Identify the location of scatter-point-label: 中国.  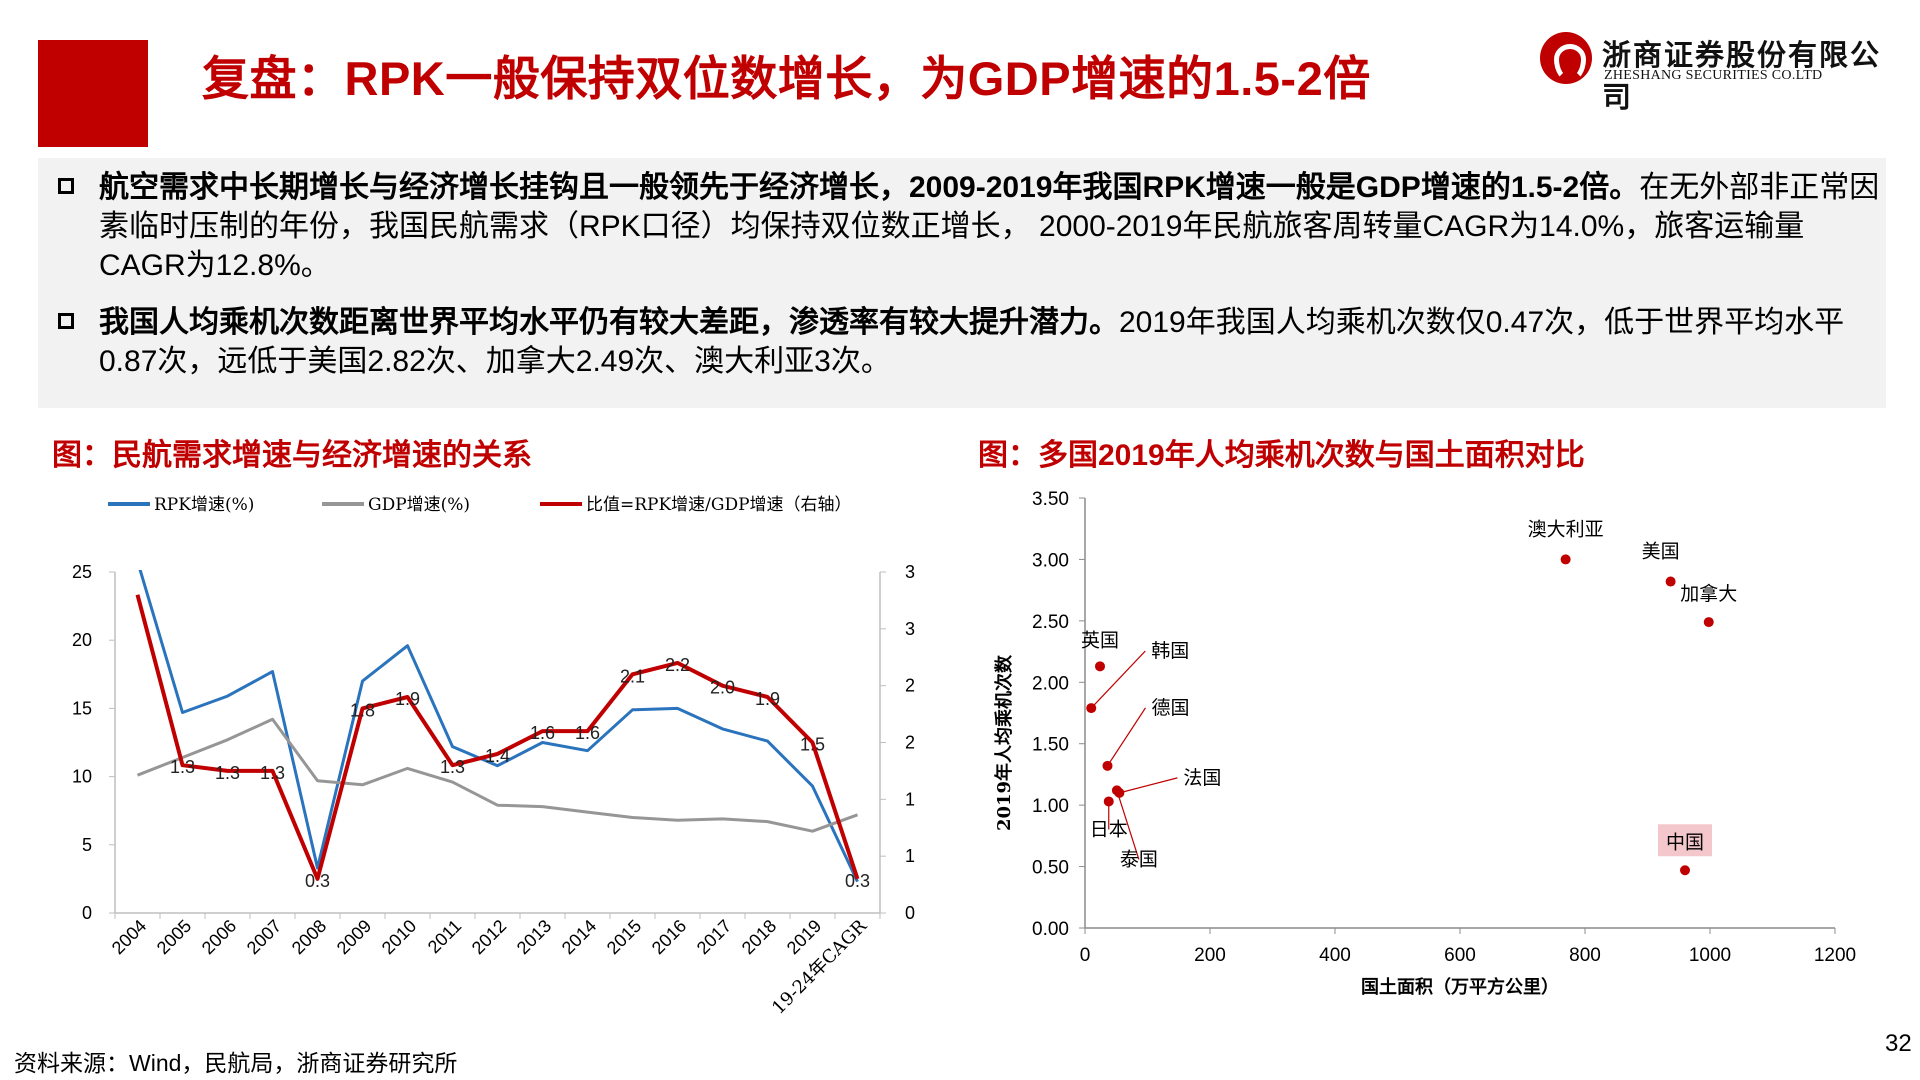
(1685, 842).